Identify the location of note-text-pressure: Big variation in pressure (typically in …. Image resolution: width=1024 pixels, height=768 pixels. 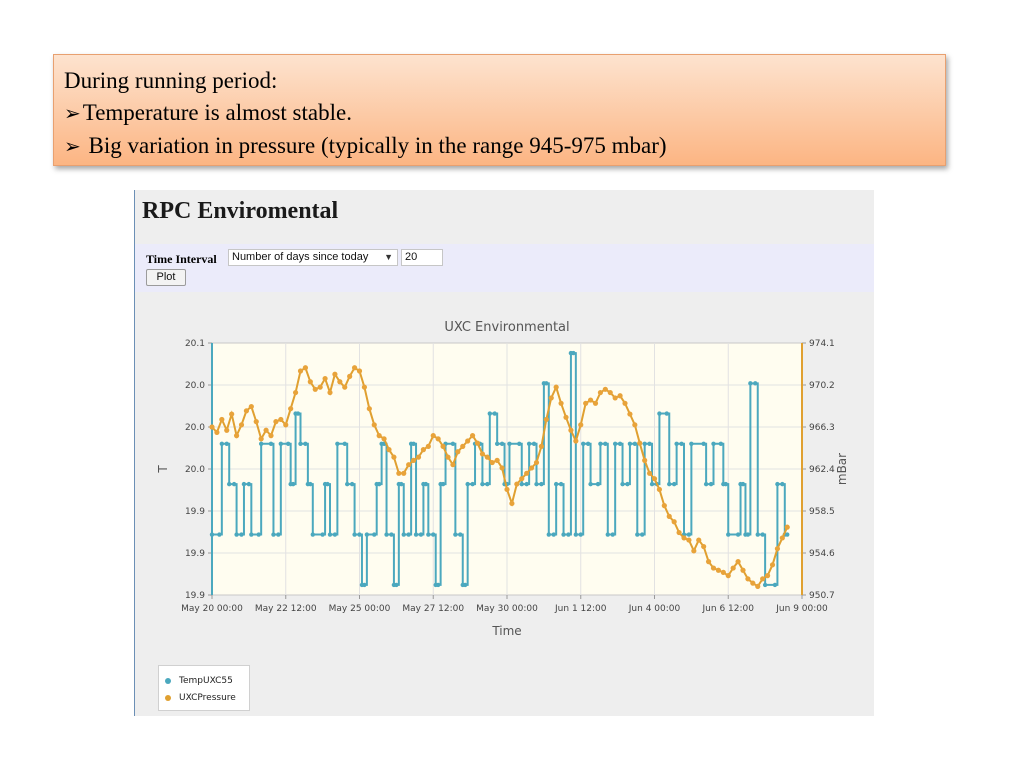
(374, 145).